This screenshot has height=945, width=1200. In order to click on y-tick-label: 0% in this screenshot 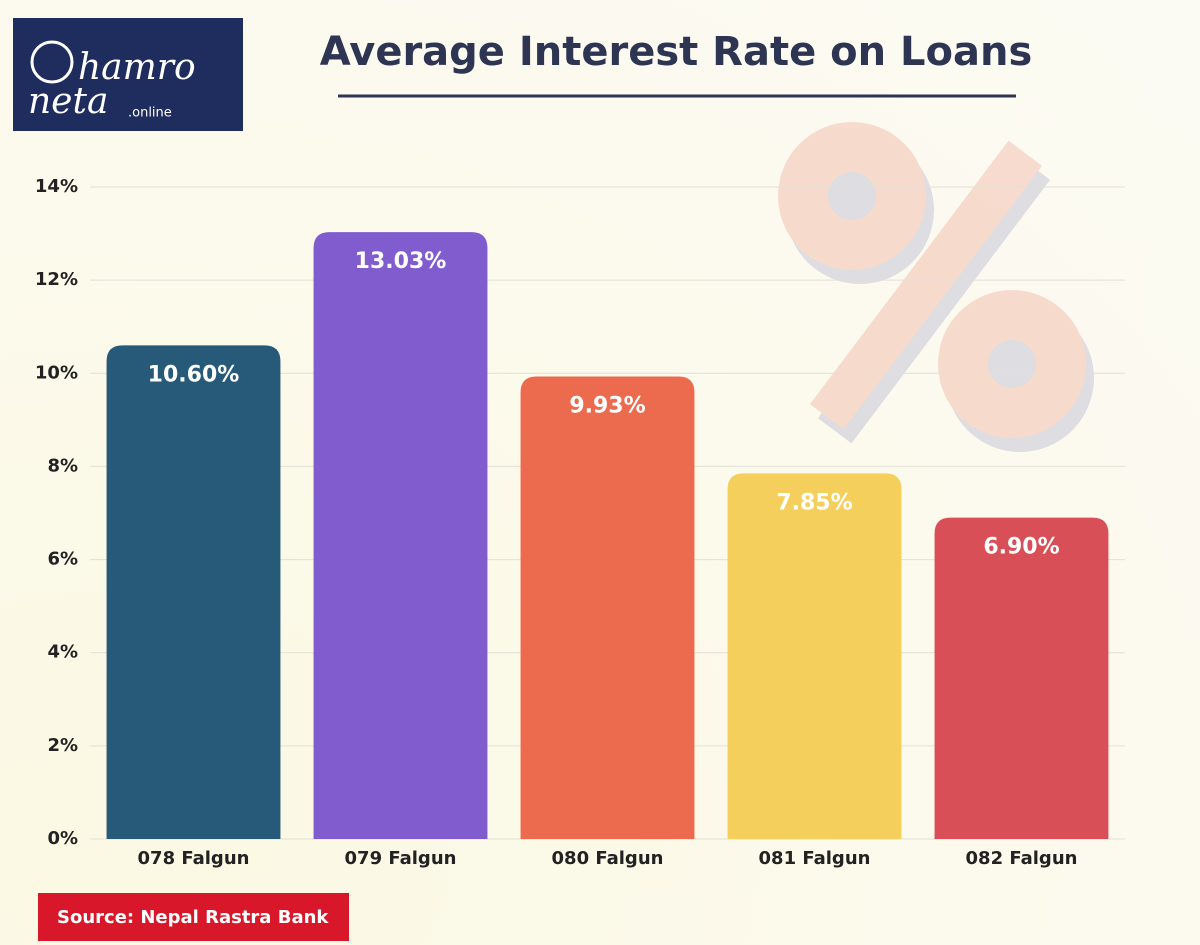, I will do `click(62, 838)`.